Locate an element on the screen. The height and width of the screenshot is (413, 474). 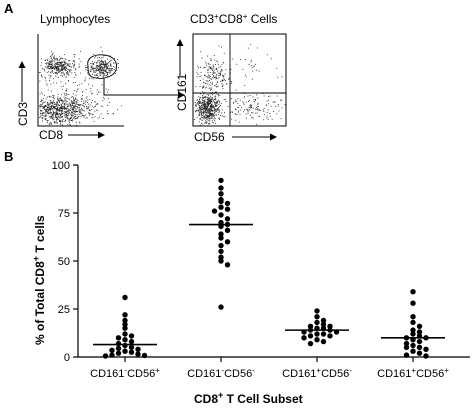
y-tick-label: 50 is located at coordinates (64, 262).